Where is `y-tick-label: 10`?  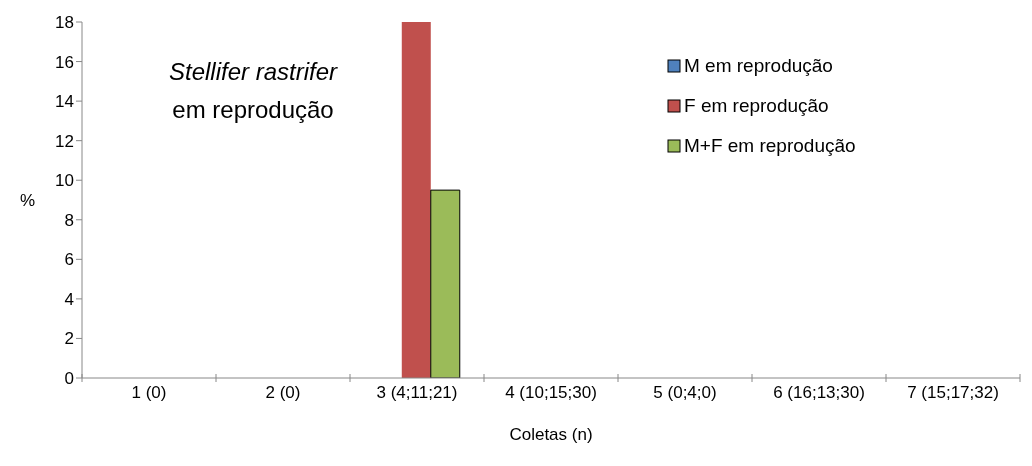
y-tick-label: 10 is located at coordinates (64, 181).